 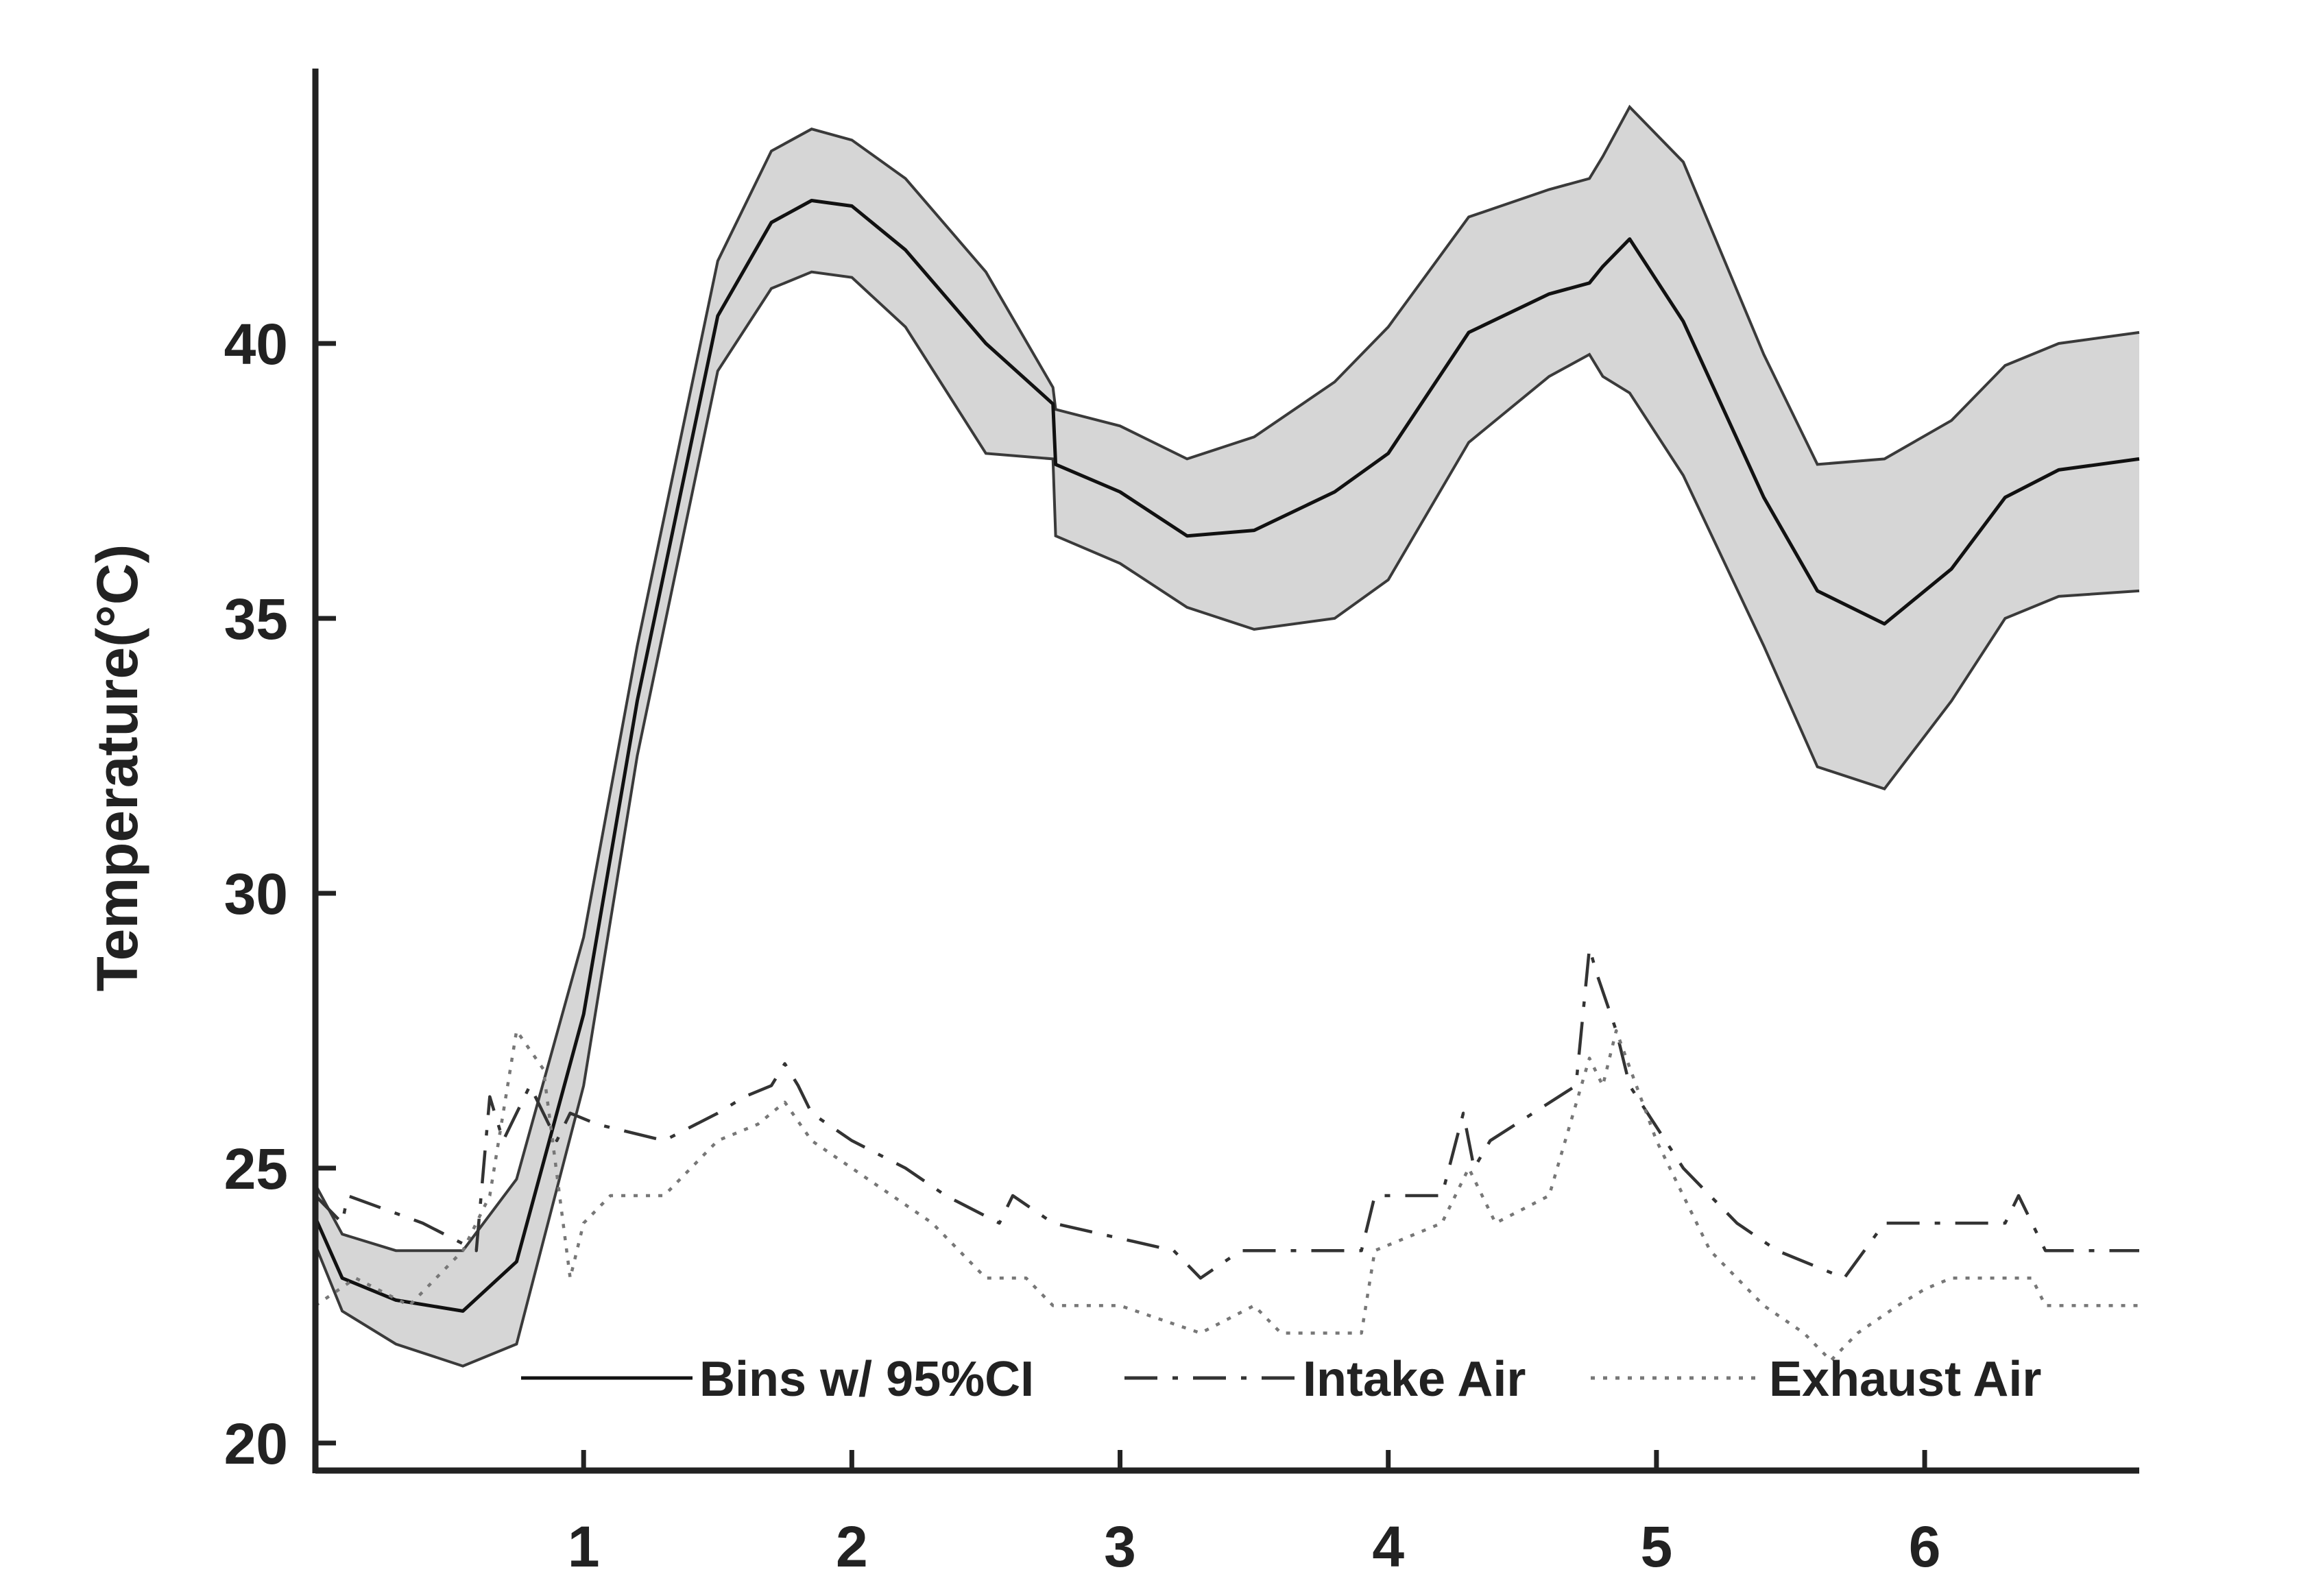 I want to click on x-tick-label: 6, so click(x=1925, y=1547).